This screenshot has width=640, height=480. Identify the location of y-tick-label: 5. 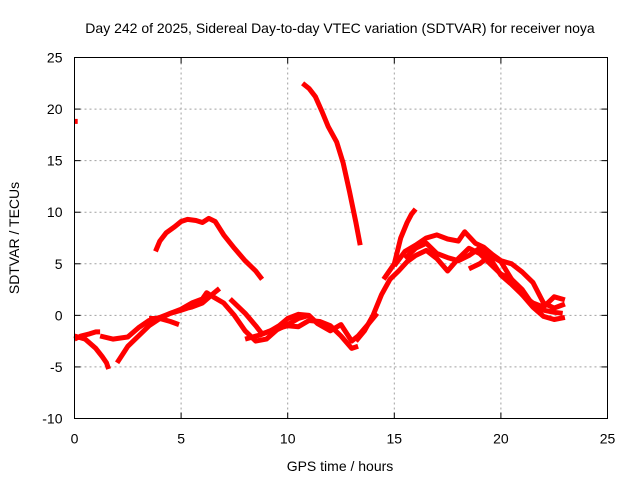
(59, 264).